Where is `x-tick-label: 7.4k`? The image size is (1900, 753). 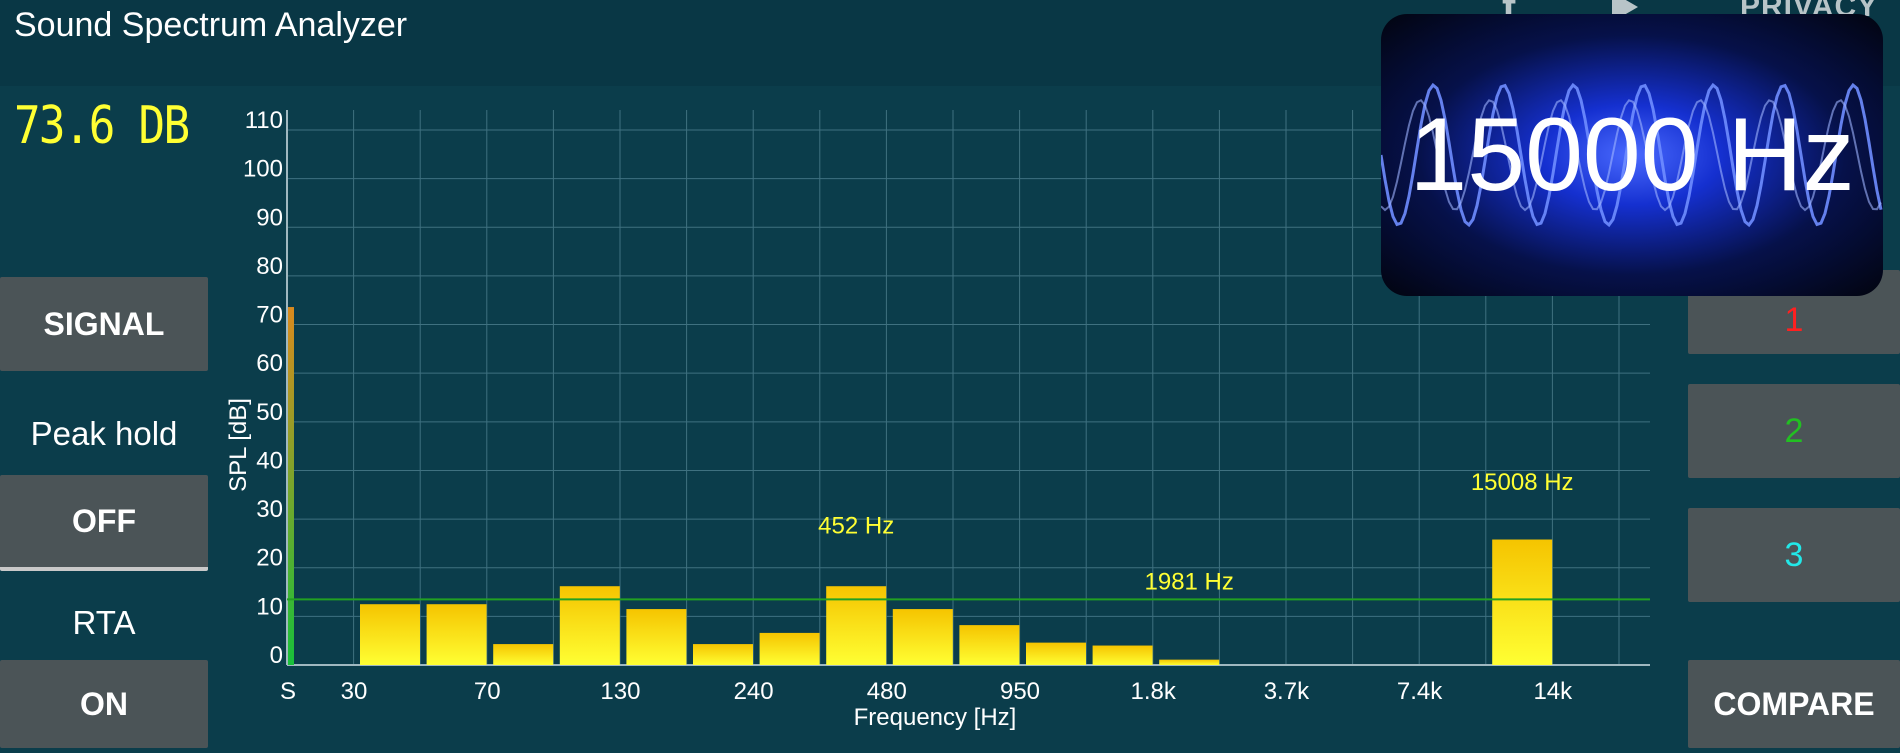 x-tick-label: 7.4k is located at coordinates (1420, 691).